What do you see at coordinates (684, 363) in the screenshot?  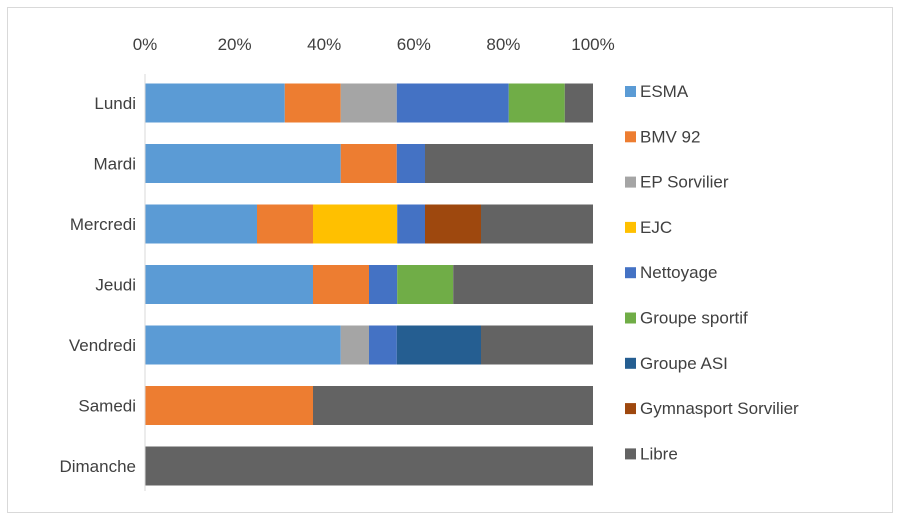 I see `legend-label: Groupe ASI` at bounding box center [684, 363].